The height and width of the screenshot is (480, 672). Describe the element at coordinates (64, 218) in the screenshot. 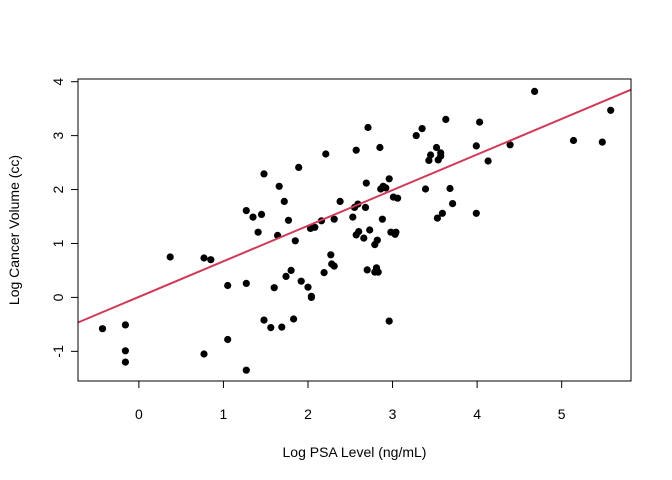

I see `y-axis: -1 0 1 2 3 4` at that location.